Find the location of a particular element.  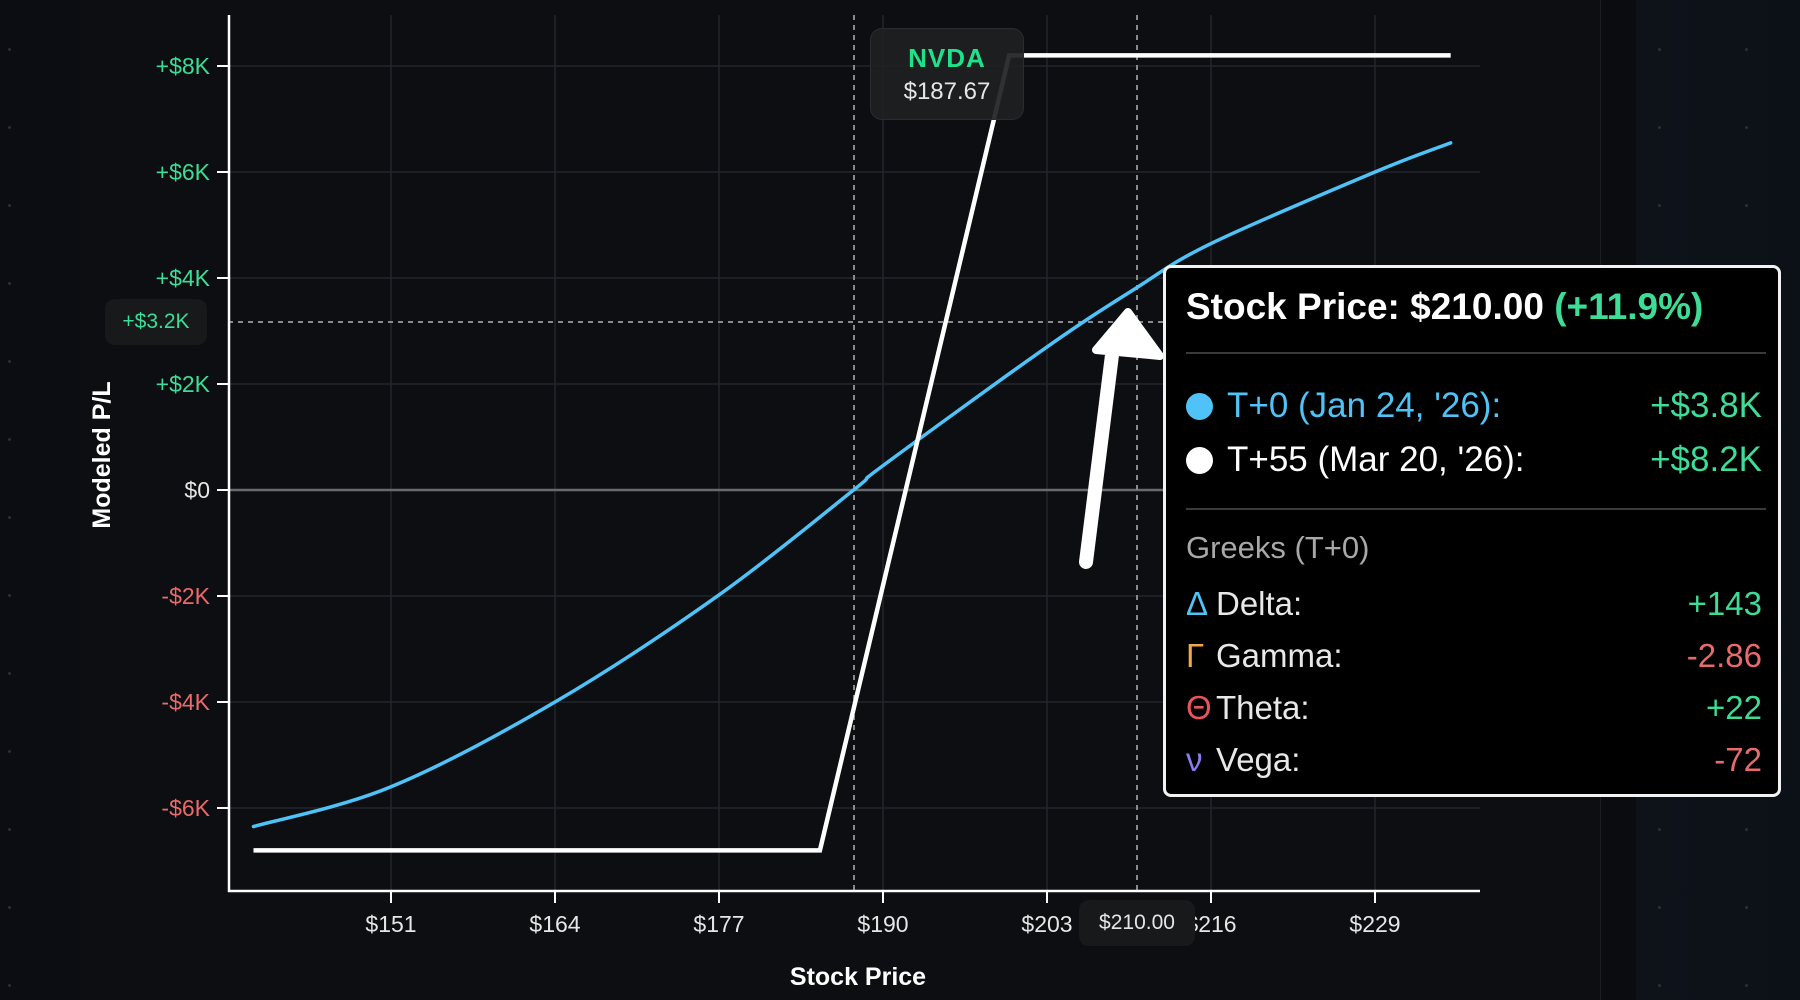

t0-series-value: +$3.8K is located at coordinates (1706, 405).